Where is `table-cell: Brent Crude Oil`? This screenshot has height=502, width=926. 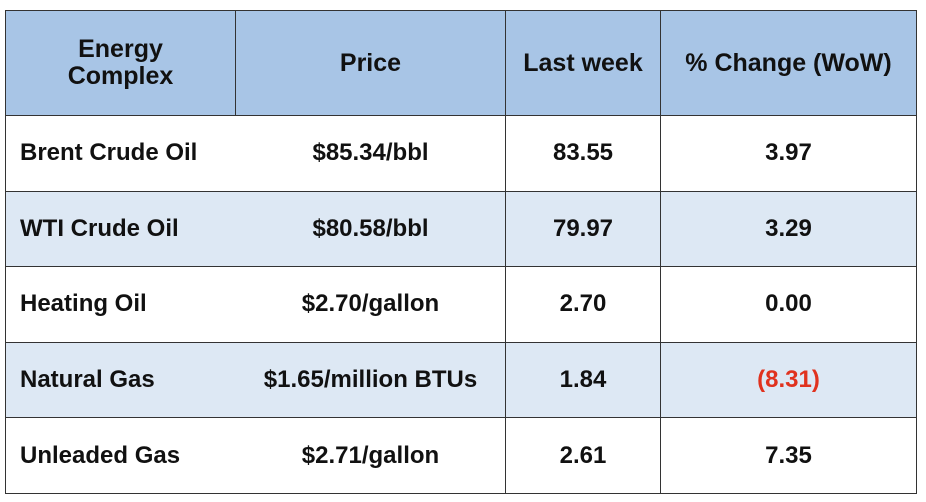
table-cell: Brent Crude Oil is located at coordinates (121, 154).